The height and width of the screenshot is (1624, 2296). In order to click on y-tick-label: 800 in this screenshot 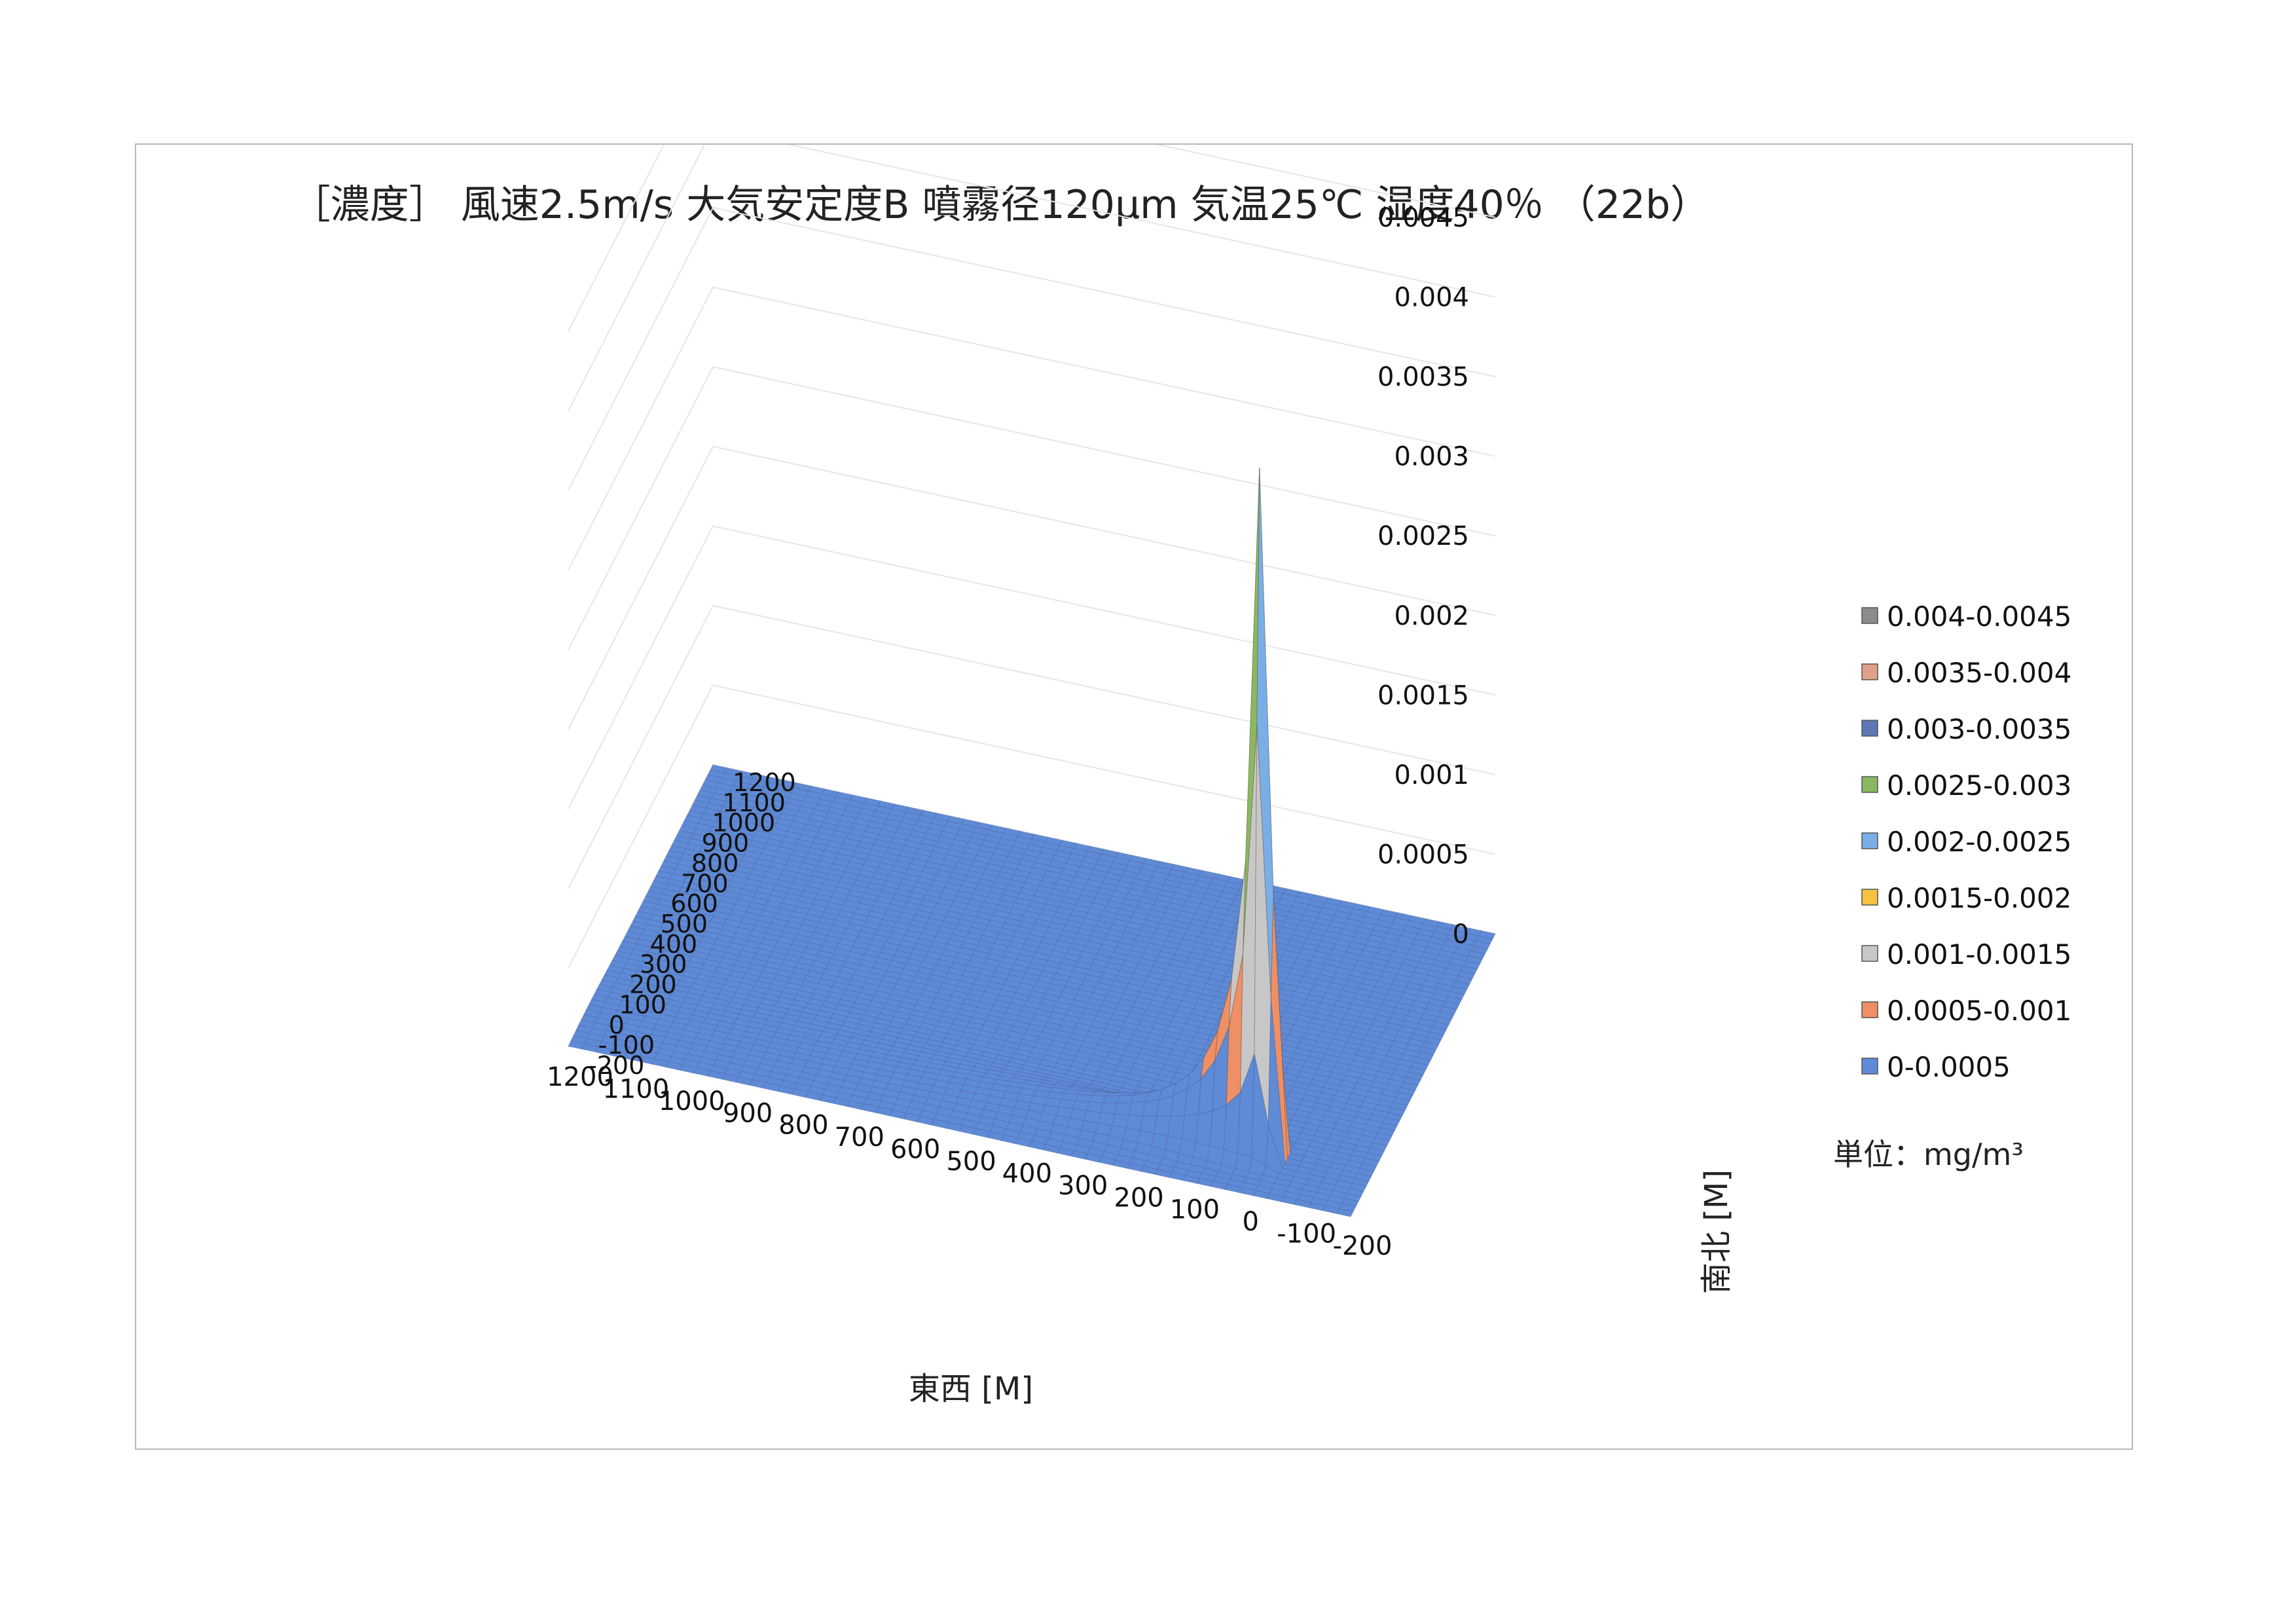, I will do `click(715, 863)`.